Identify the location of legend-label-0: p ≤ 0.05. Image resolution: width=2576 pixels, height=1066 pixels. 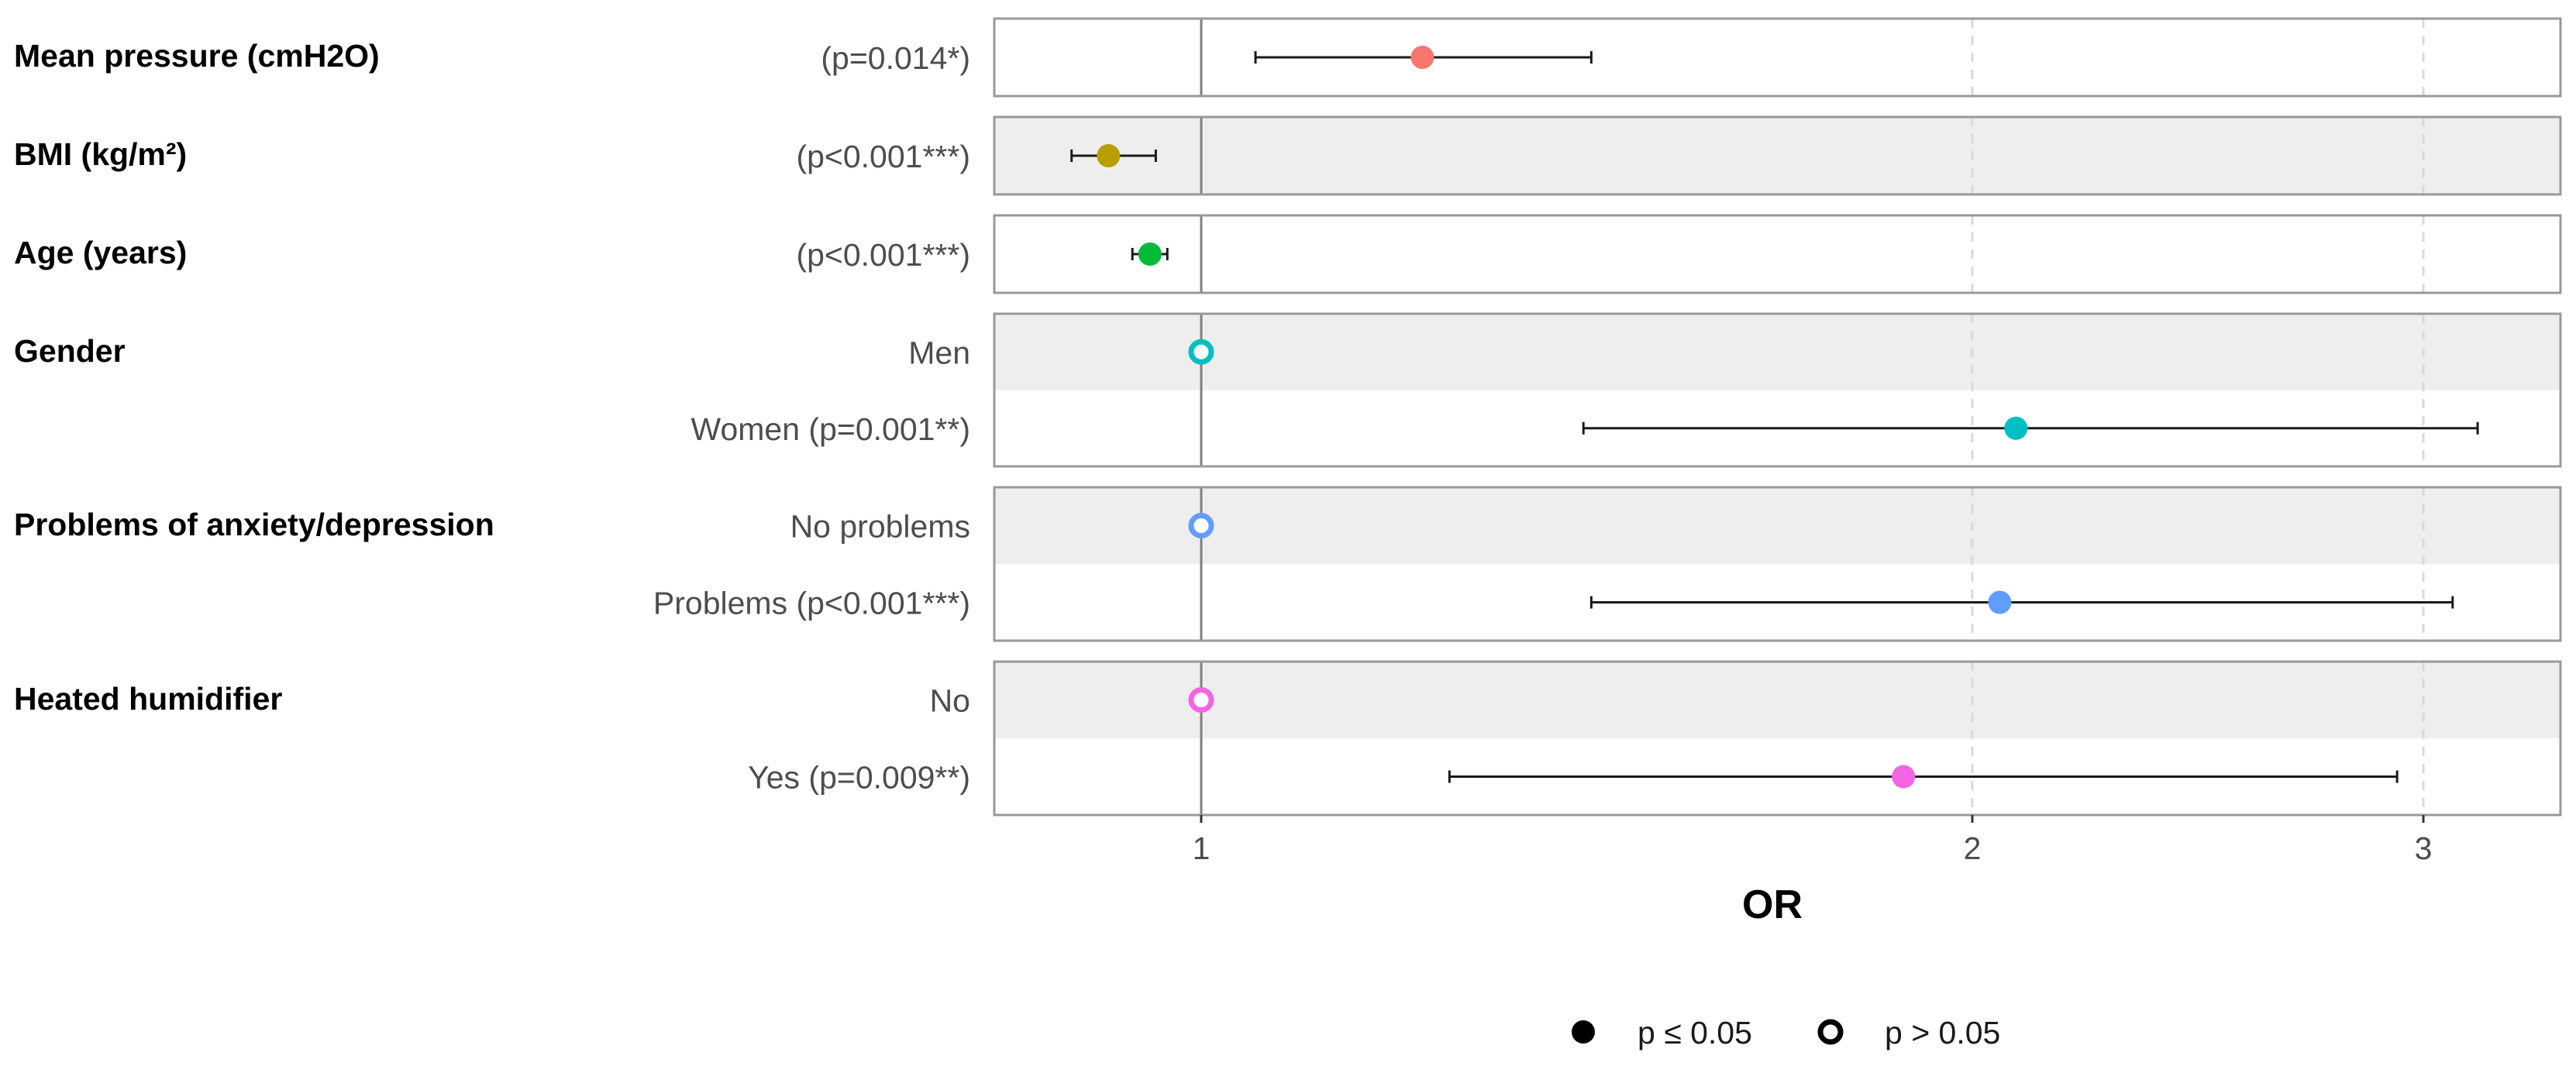
(1695, 1033).